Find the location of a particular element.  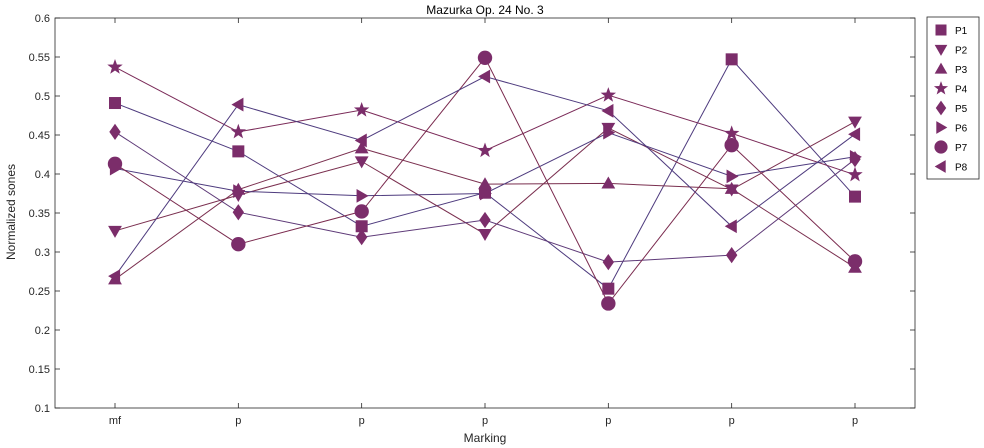

y-axis-label: Normalized sones is located at coordinates (11, 212).